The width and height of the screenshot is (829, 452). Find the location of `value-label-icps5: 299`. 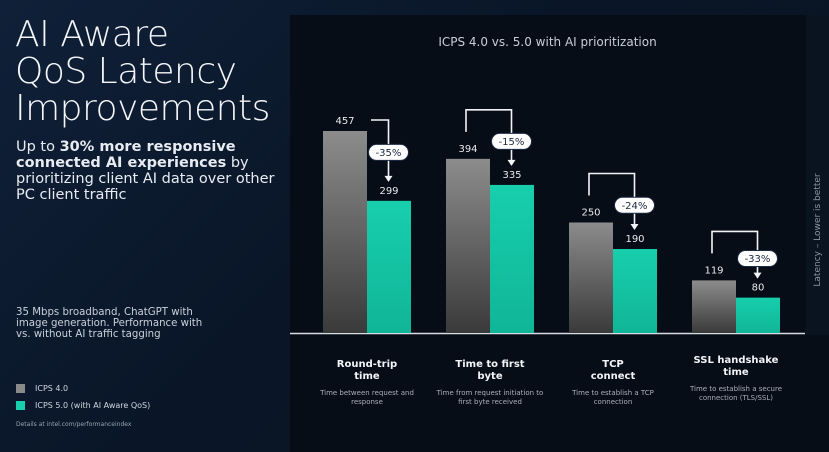

value-label-icps5: 299 is located at coordinates (388, 191).